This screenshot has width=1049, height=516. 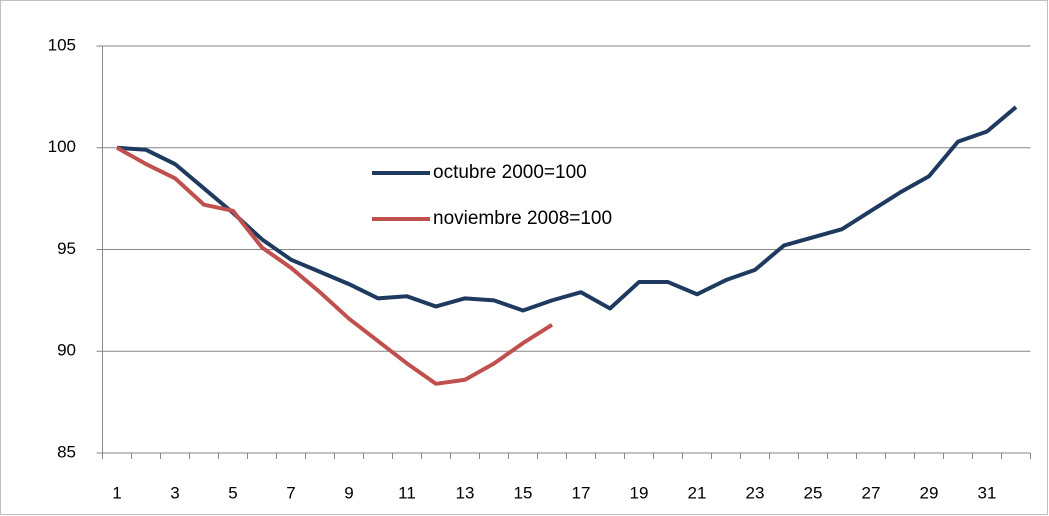 I want to click on x-tick-label: 13, so click(x=465, y=492).